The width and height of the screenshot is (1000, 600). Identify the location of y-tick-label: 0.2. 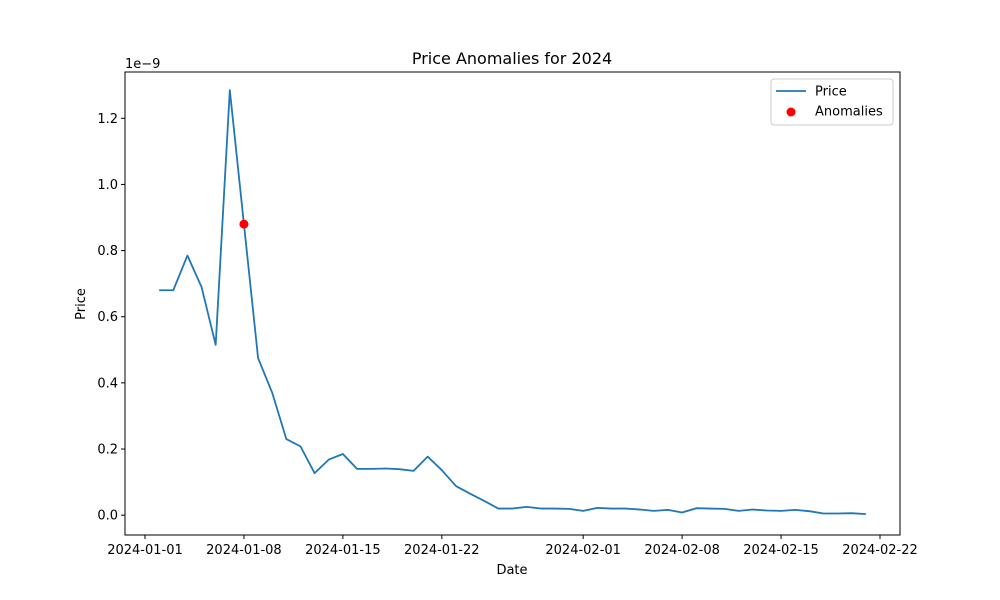
(107, 450).